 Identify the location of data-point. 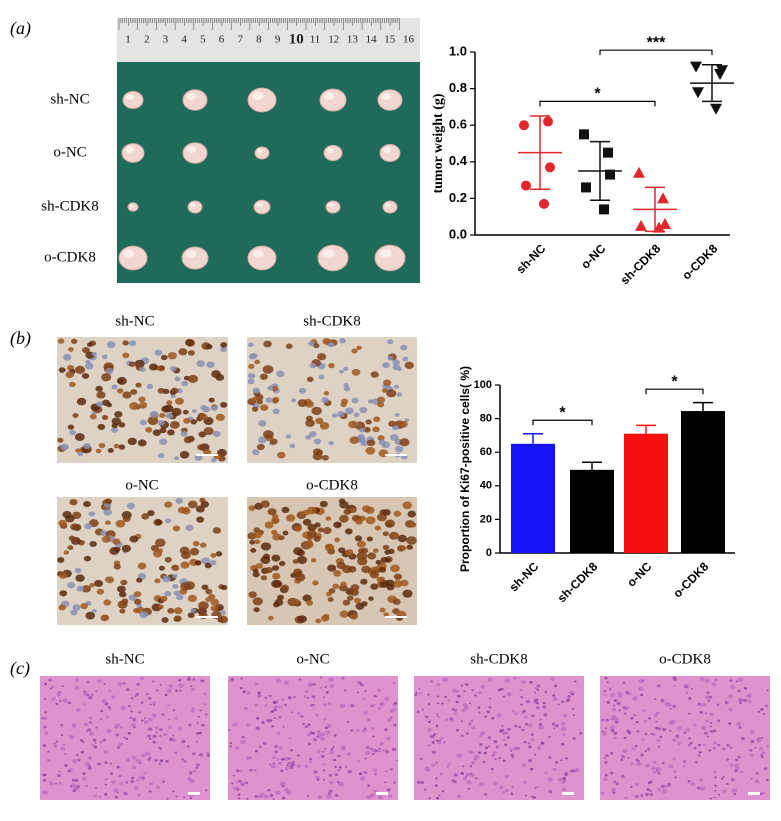
(524, 125).